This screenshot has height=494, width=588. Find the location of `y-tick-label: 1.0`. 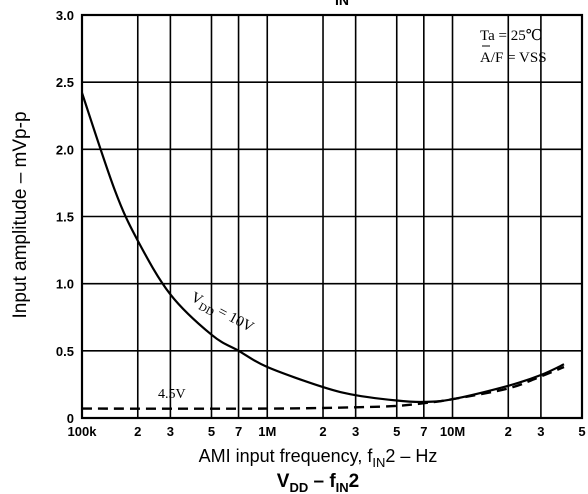

y-tick-label: 1.0 is located at coordinates (65, 284).